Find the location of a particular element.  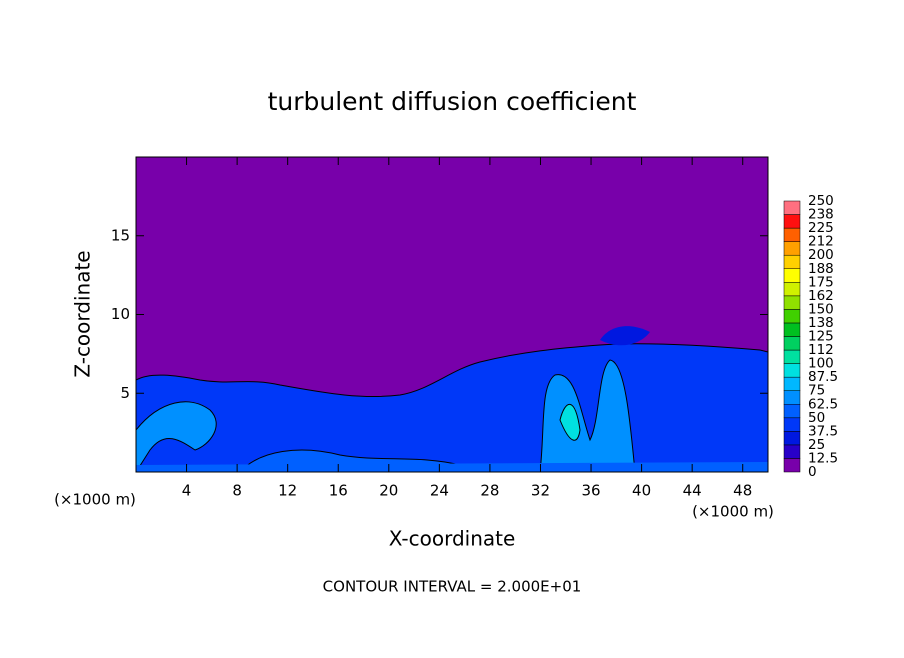

colorbar-label: 238 is located at coordinates (821, 215).